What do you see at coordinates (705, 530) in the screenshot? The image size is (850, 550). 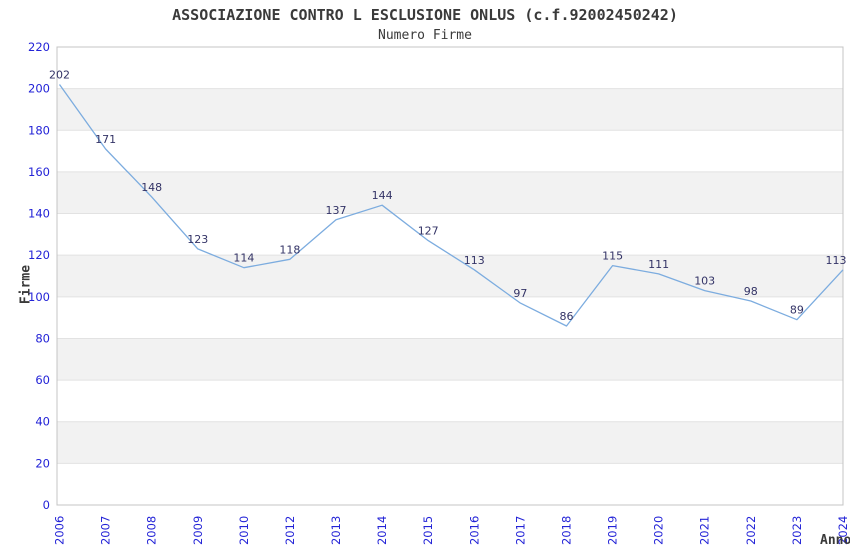 I see `svg-text: 2021` at bounding box center [705, 530].